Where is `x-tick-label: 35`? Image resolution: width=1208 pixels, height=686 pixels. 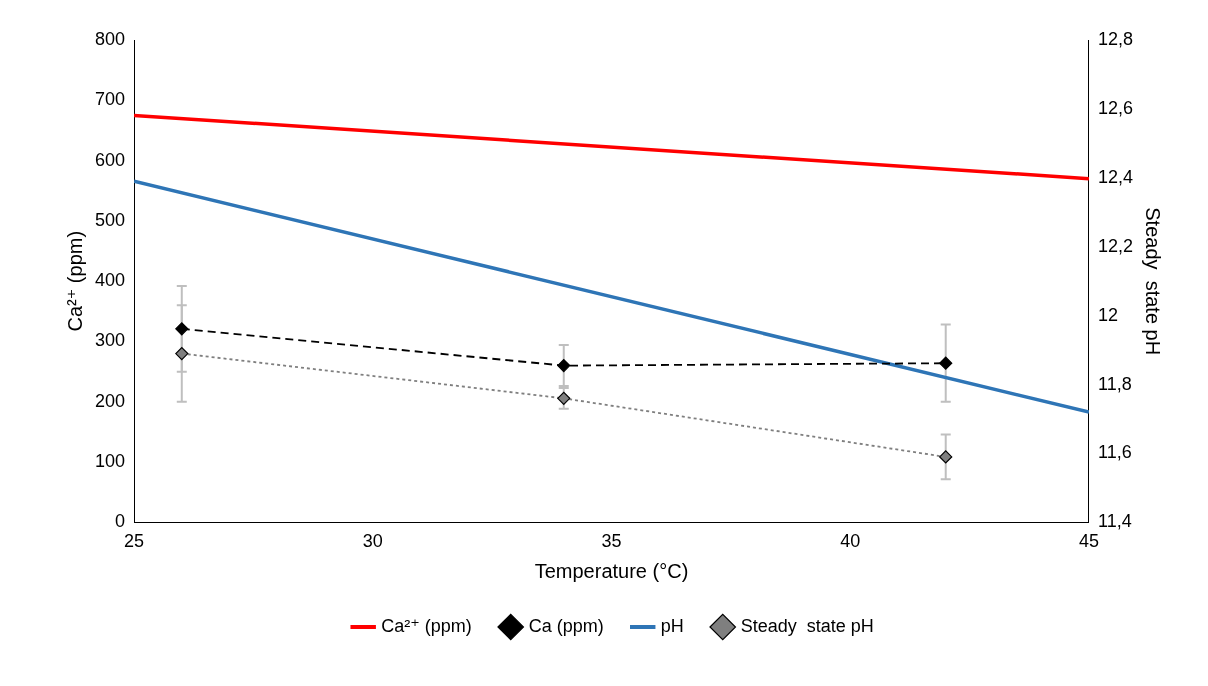
x-tick-label: 35 is located at coordinates (611, 541).